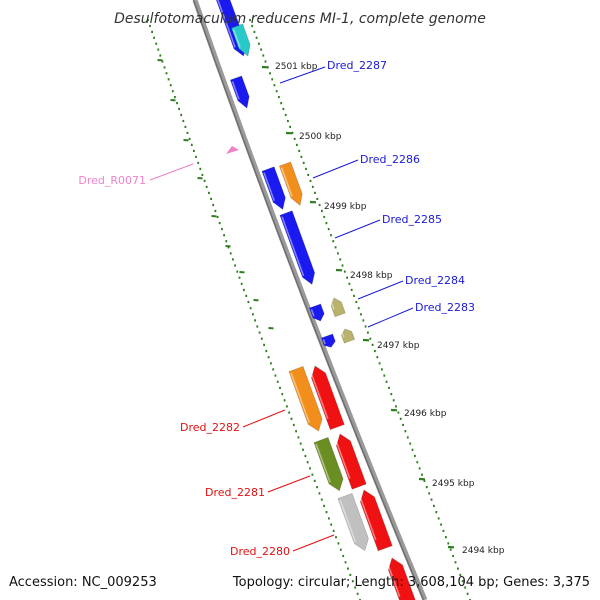 The height and width of the screenshot is (600, 600). I want to click on tick-label: 2496 kbp, so click(425, 414).